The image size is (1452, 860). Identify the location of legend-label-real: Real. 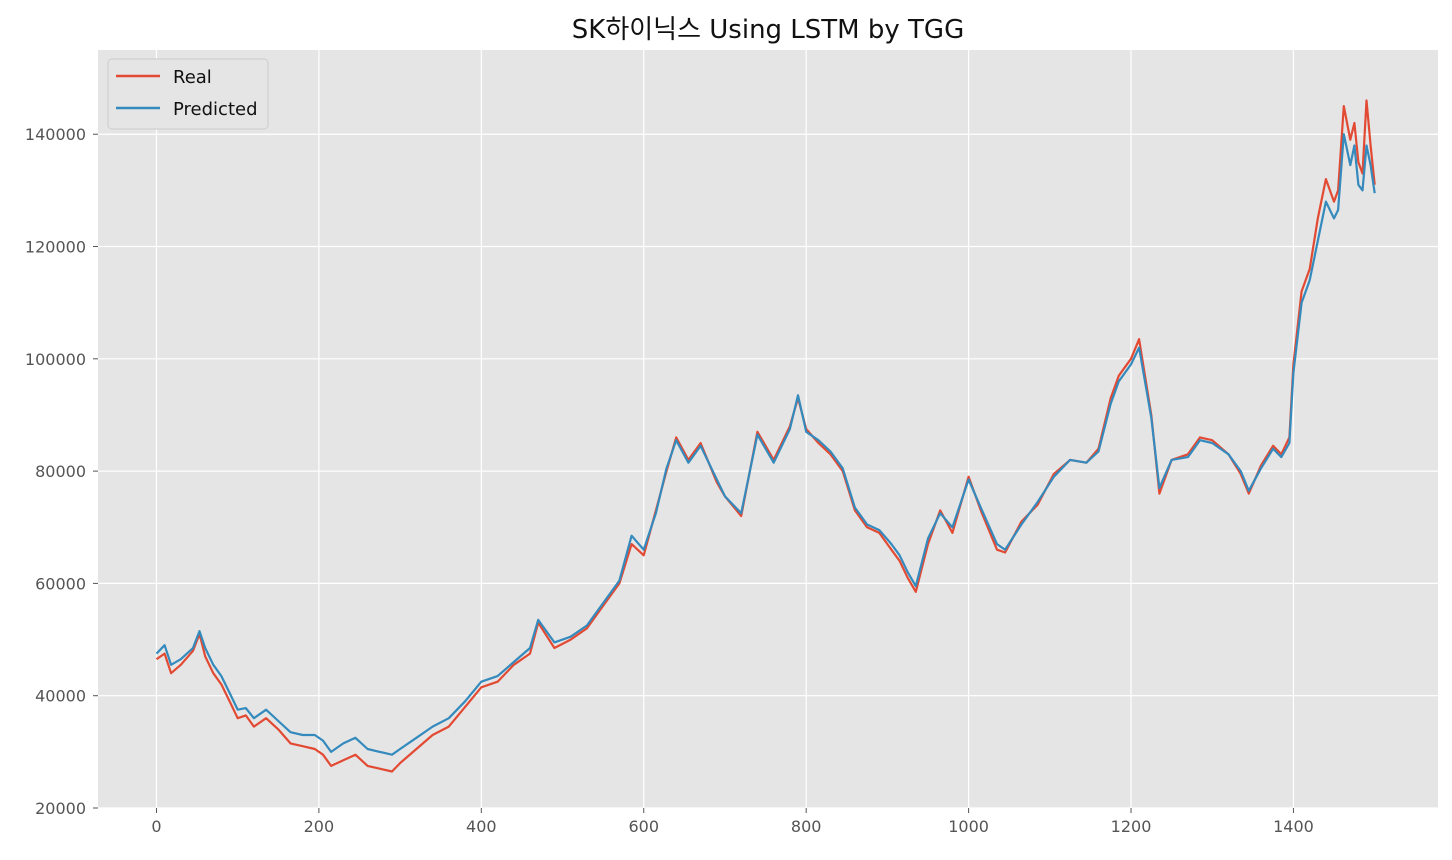
(192, 77).